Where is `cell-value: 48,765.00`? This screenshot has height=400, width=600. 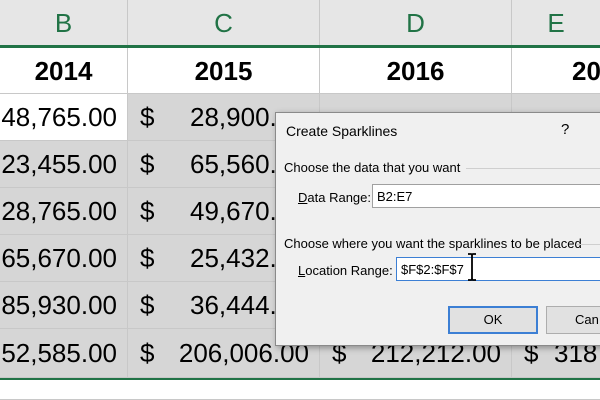 cell-value: 48,765.00 is located at coordinates (59, 117).